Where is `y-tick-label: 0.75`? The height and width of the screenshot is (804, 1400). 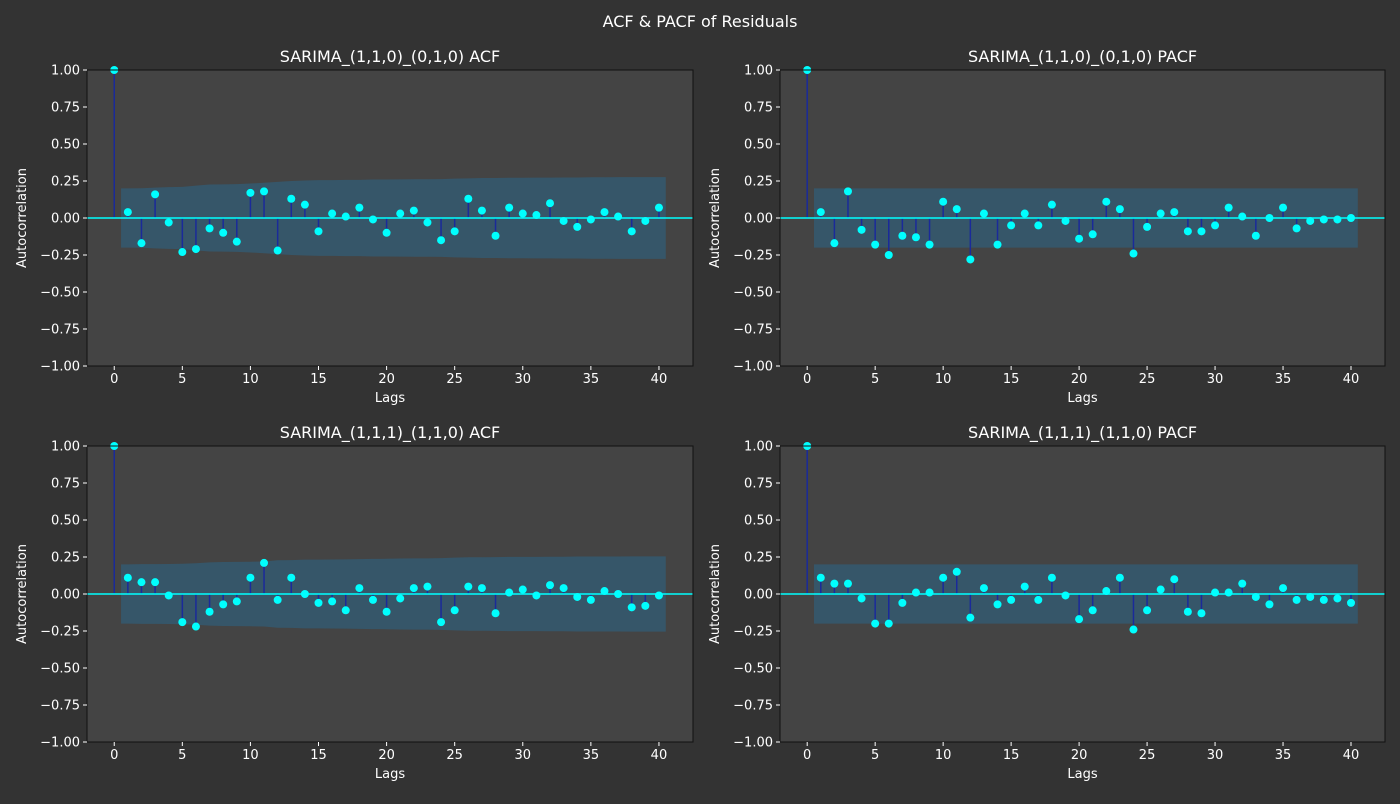
y-tick-label: 0.75 is located at coordinates (758, 484).